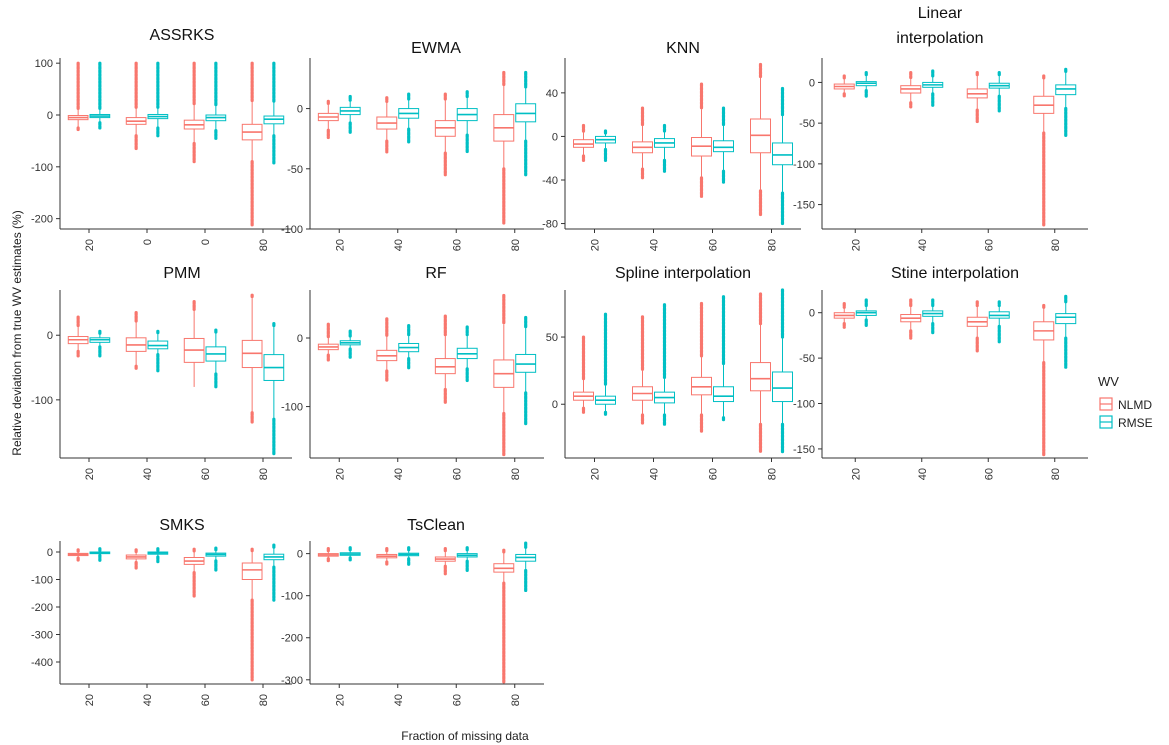  What do you see at coordinates (552, 338) in the screenshot?
I see `y-tick-label: 50` at bounding box center [552, 338].